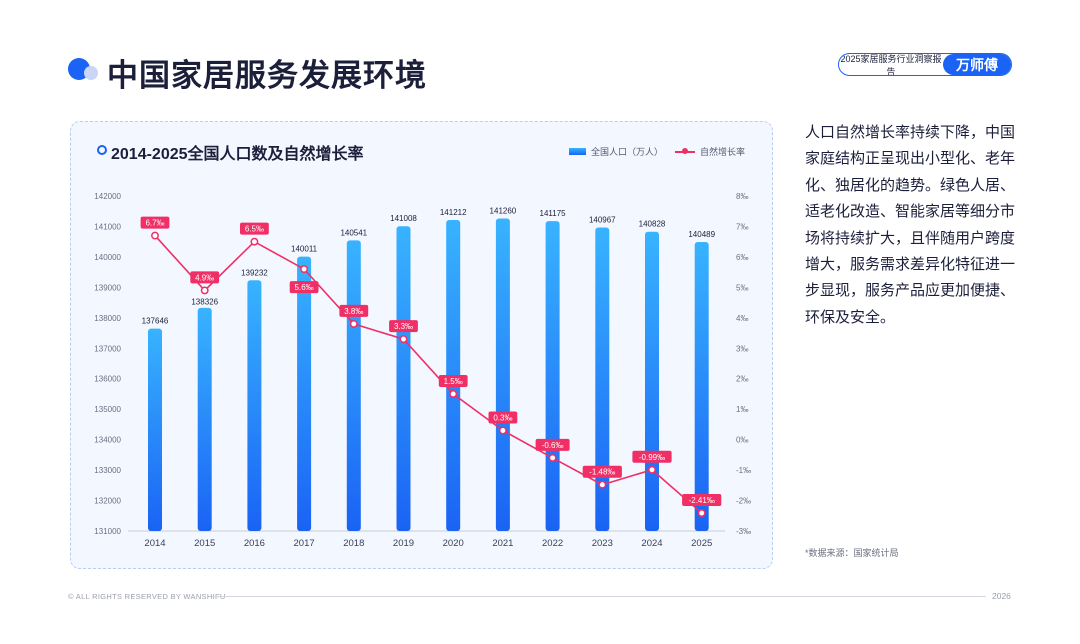  Describe the element at coordinates (742, 379) in the screenshot. I see `y-right-tick-label: 2‰` at that location.